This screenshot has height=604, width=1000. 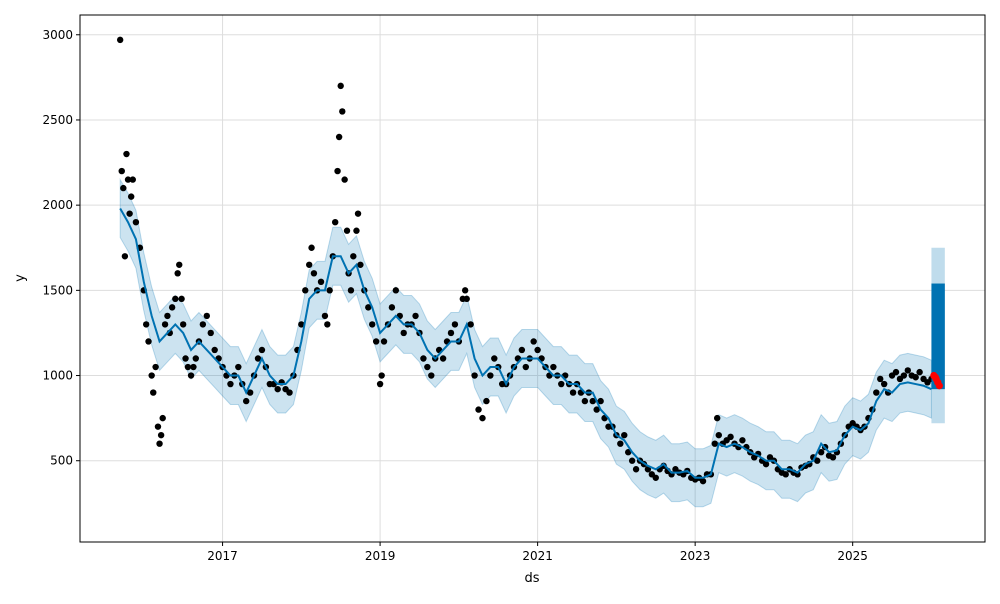 I want to click on holdout-point, so click(x=939, y=386).